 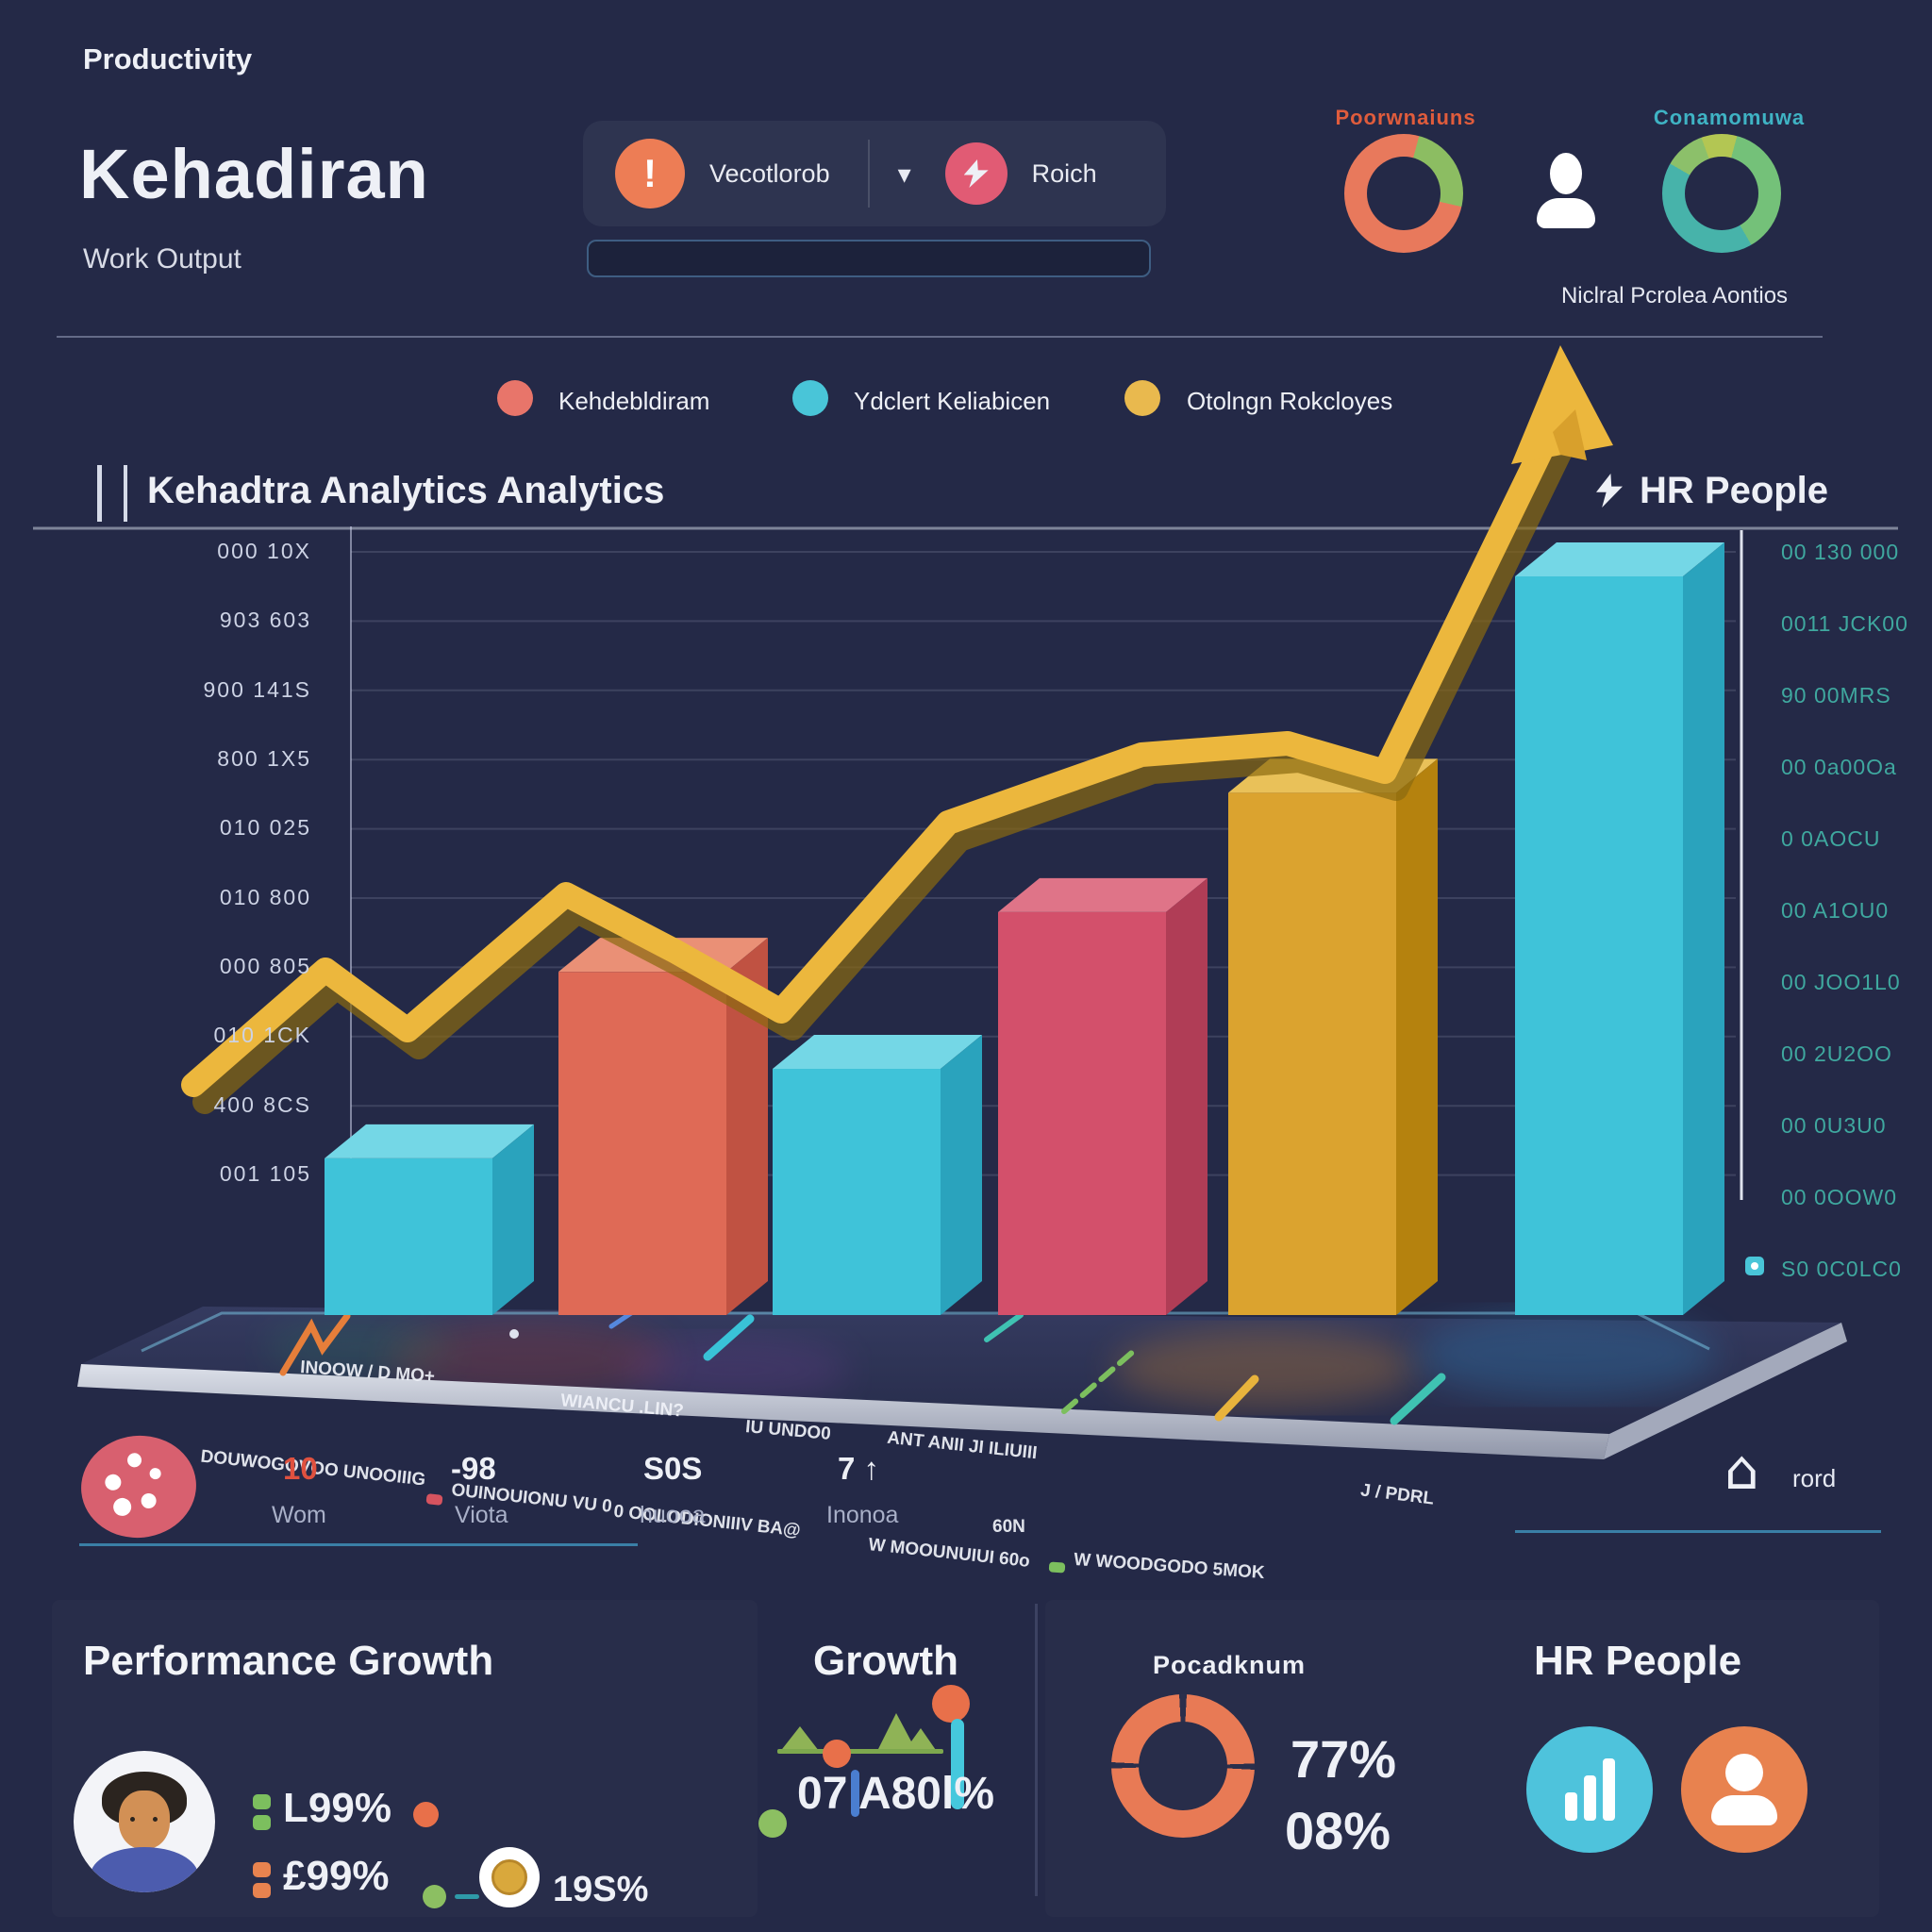 I want to click on platform-label: WIANCU .LIN?, so click(x=622, y=1407).